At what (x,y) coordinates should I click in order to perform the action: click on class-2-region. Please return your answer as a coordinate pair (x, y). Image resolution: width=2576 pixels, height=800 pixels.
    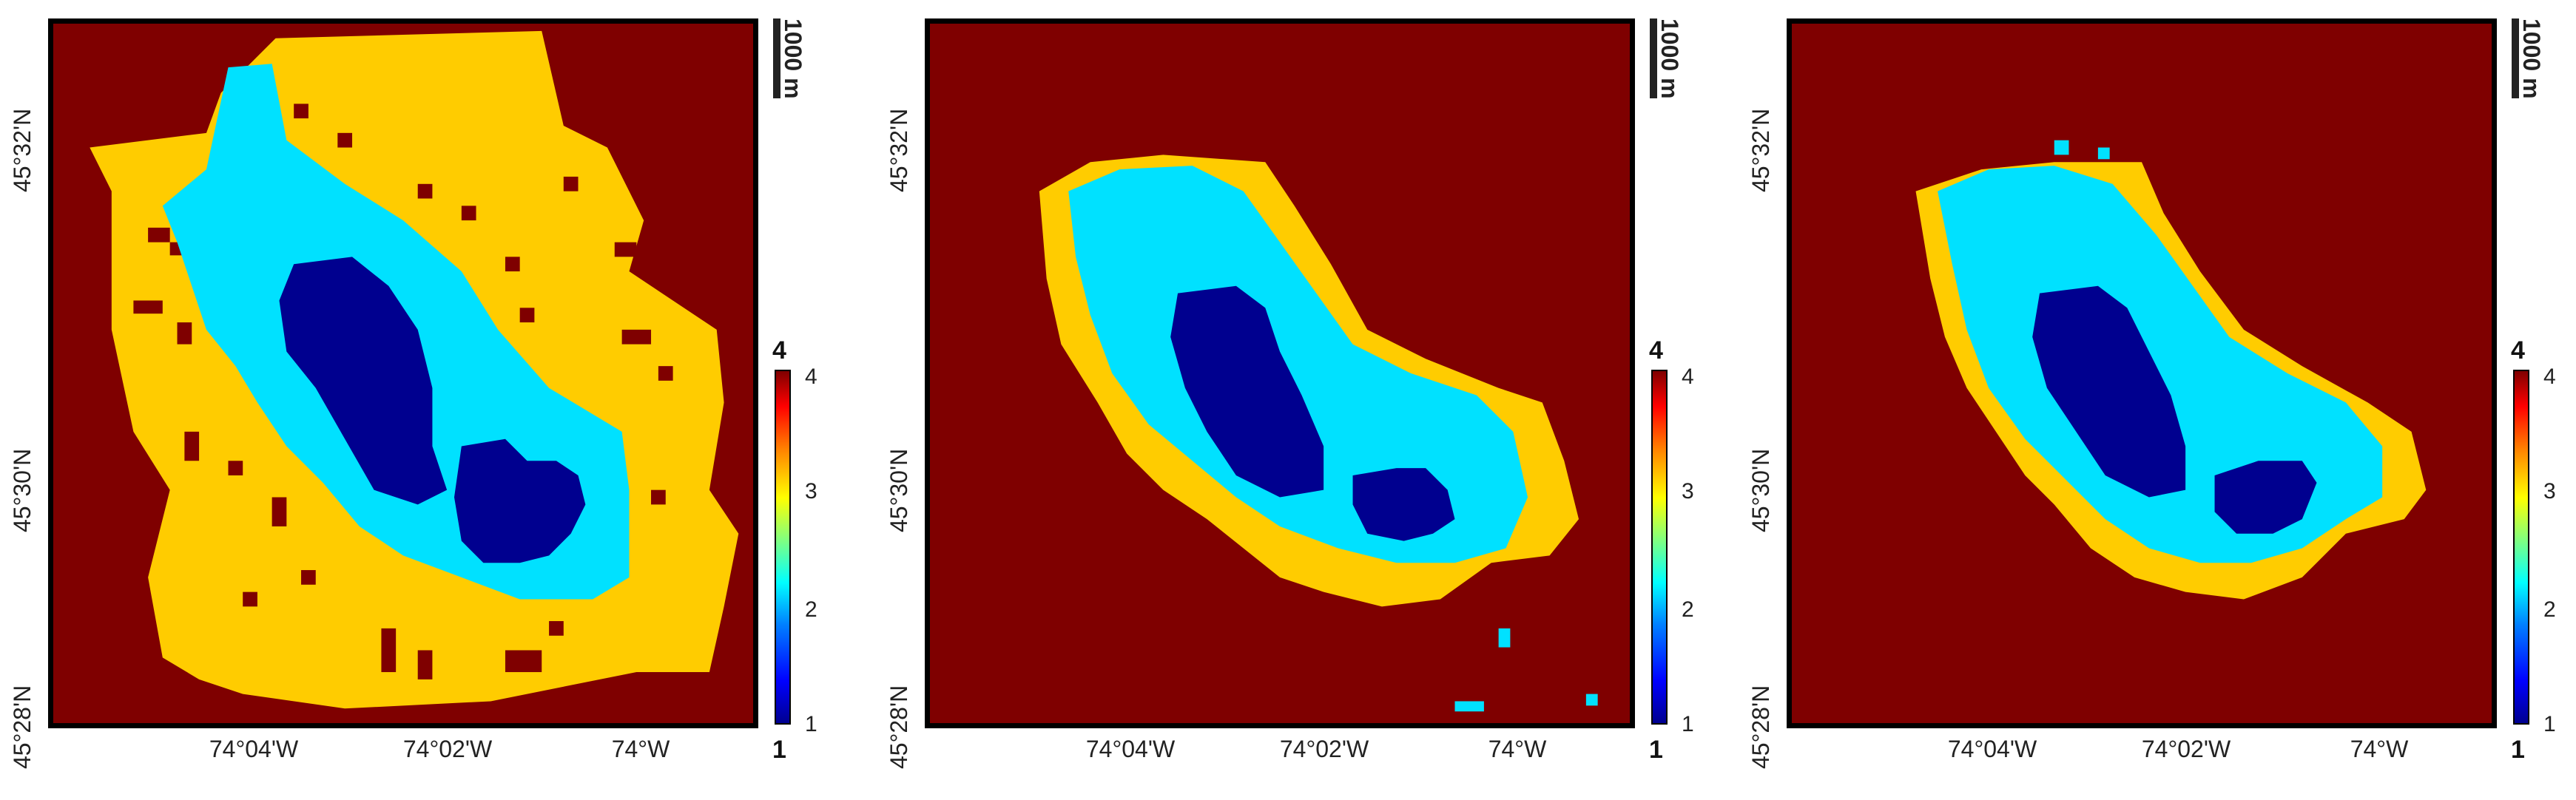
    Looking at the image, I should click on (1298, 365).